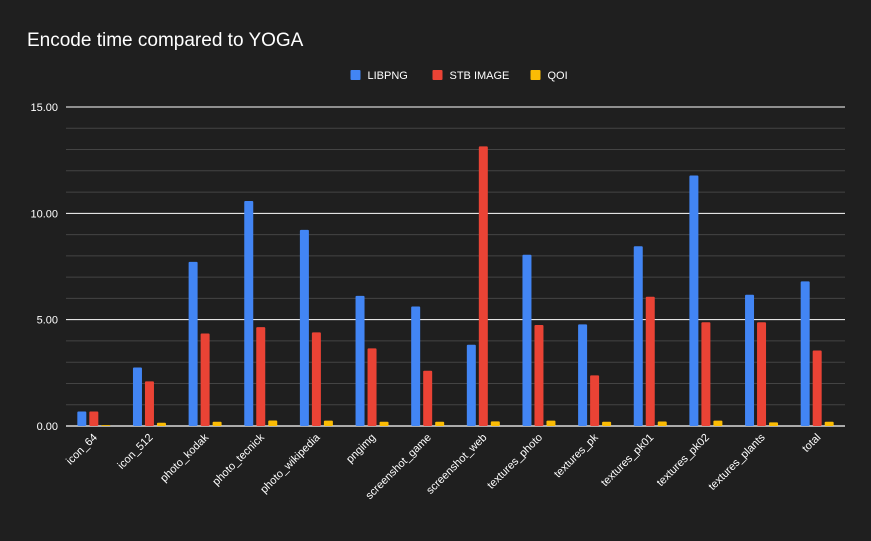 Image resolution: width=871 pixels, height=541 pixels. What do you see at coordinates (774, 424) in the screenshot?
I see `bar-qoi-textures-plants` at bounding box center [774, 424].